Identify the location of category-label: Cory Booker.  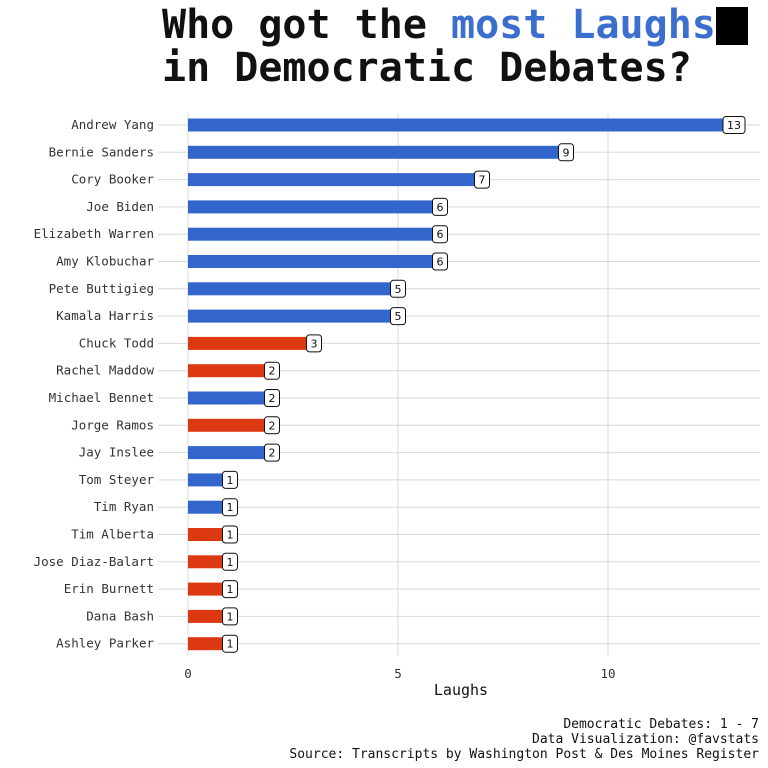
(112, 179).